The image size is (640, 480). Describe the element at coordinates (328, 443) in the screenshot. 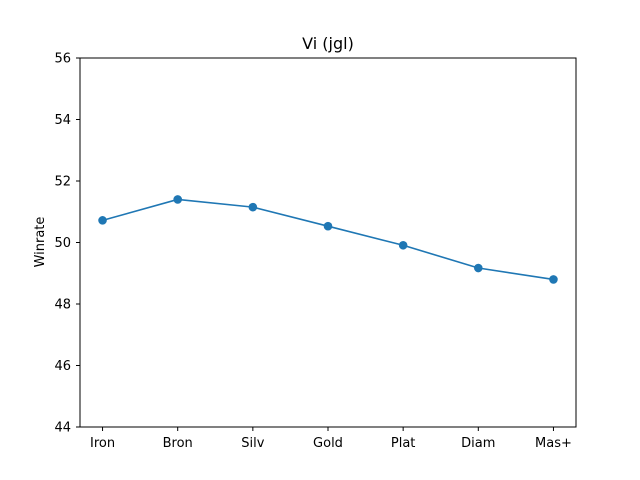

I see `x-tick-label: Gold` at that location.